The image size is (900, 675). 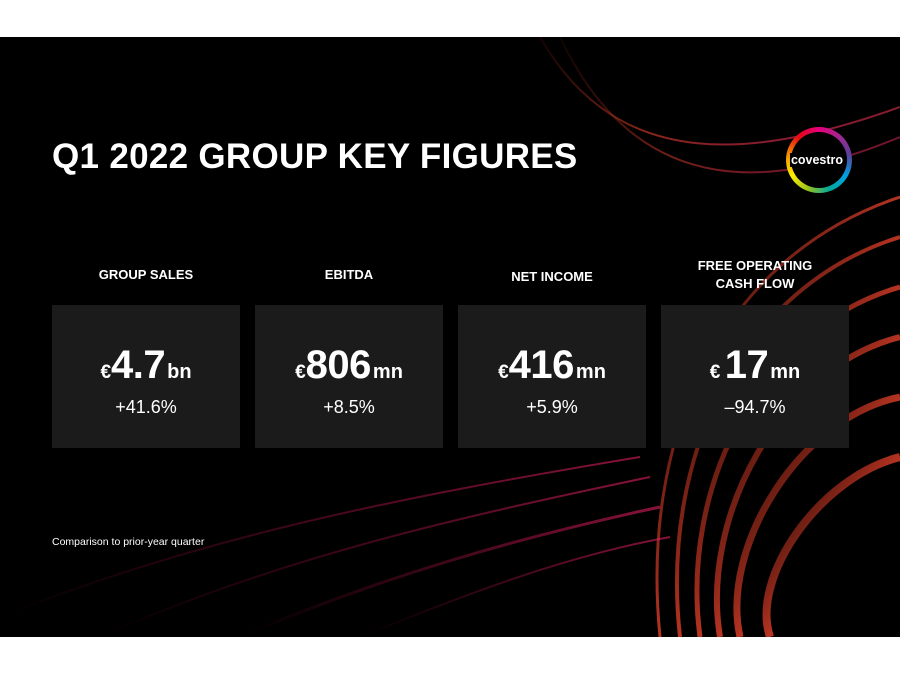 I want to click on kpi-card: €806 mn +8.5%, so click(x=349, y=376).